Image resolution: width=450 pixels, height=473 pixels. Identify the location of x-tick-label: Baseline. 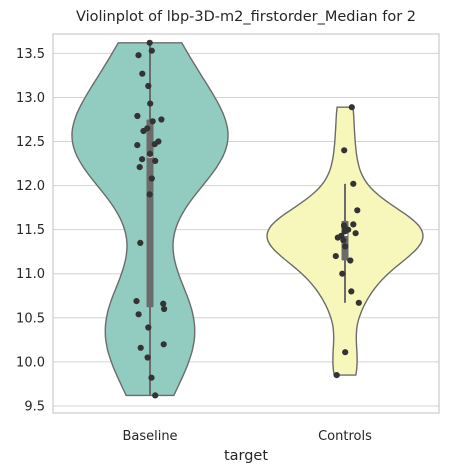
(149, 436).